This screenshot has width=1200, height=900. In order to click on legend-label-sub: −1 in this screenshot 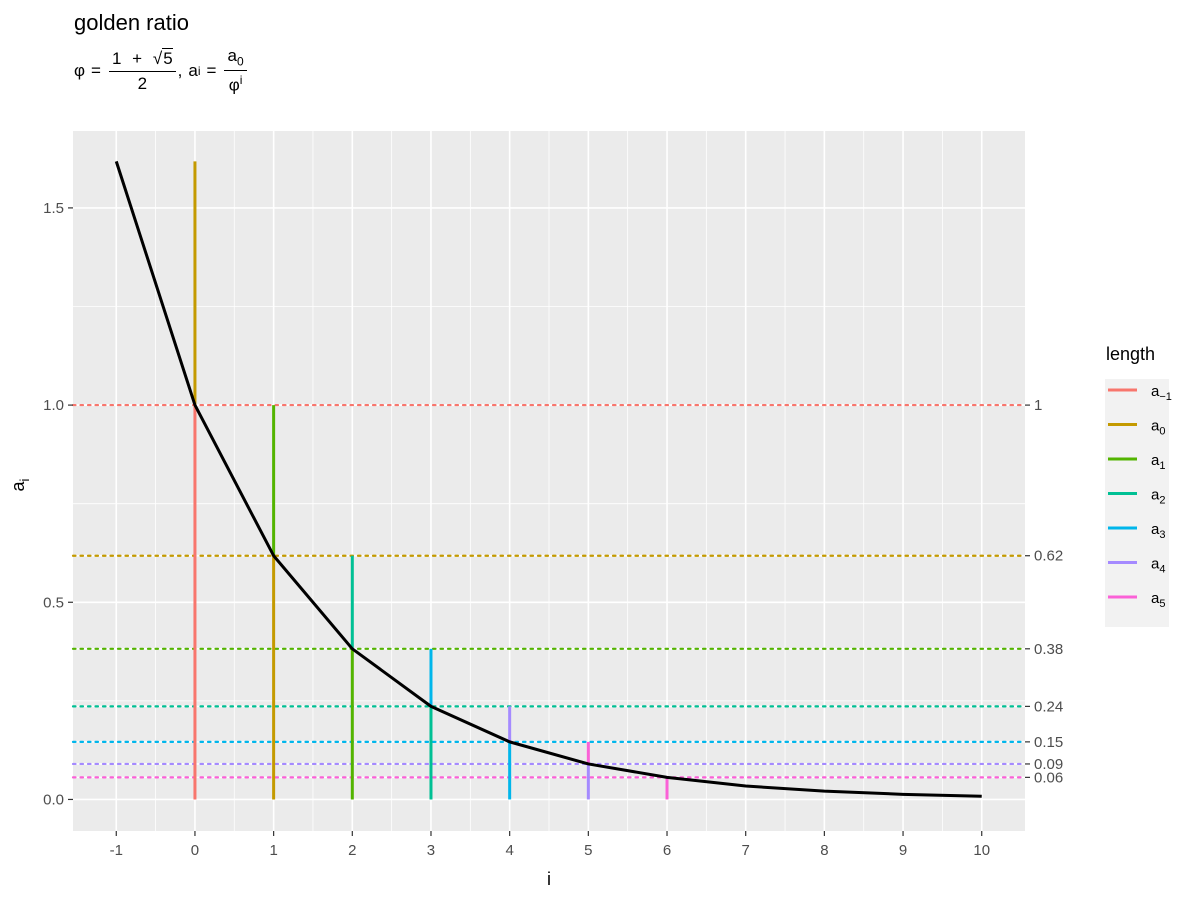, I will do `click(1165, 397)`.